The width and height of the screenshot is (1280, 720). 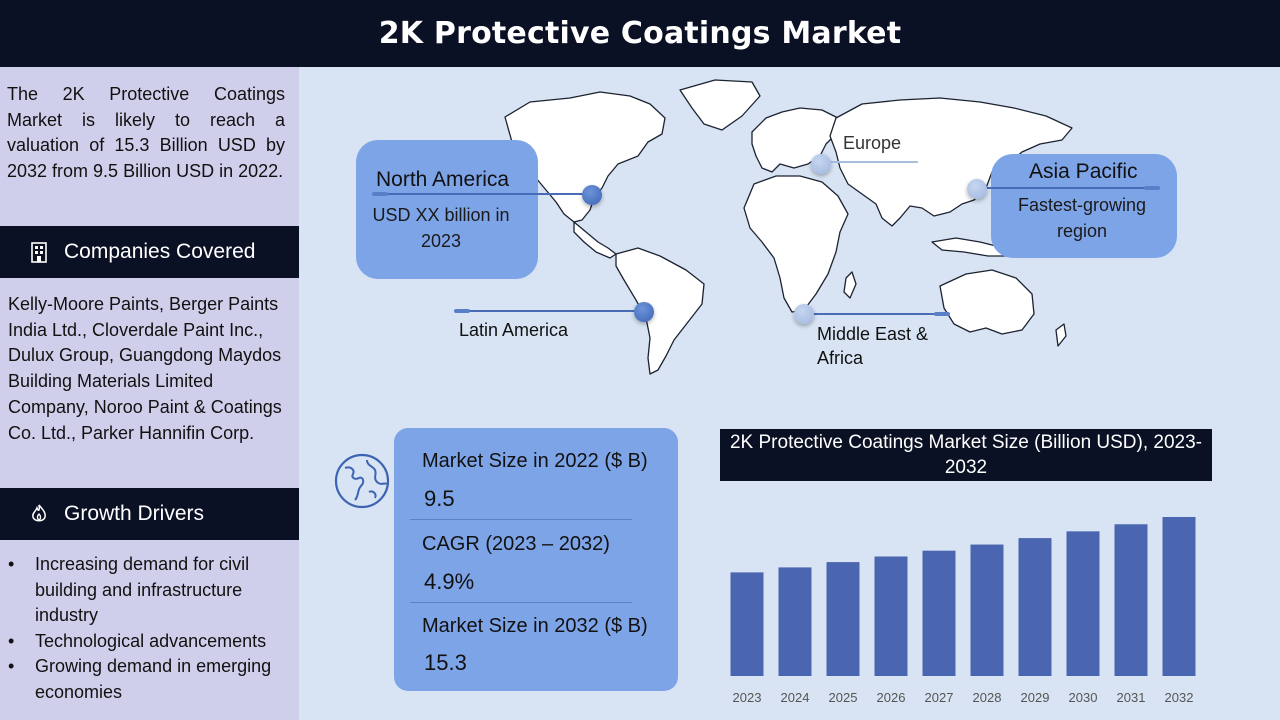 What do you see at coordinates (592, 195) in the screenshot?
I see `north-america-marker` at bounding box center [592, 195].